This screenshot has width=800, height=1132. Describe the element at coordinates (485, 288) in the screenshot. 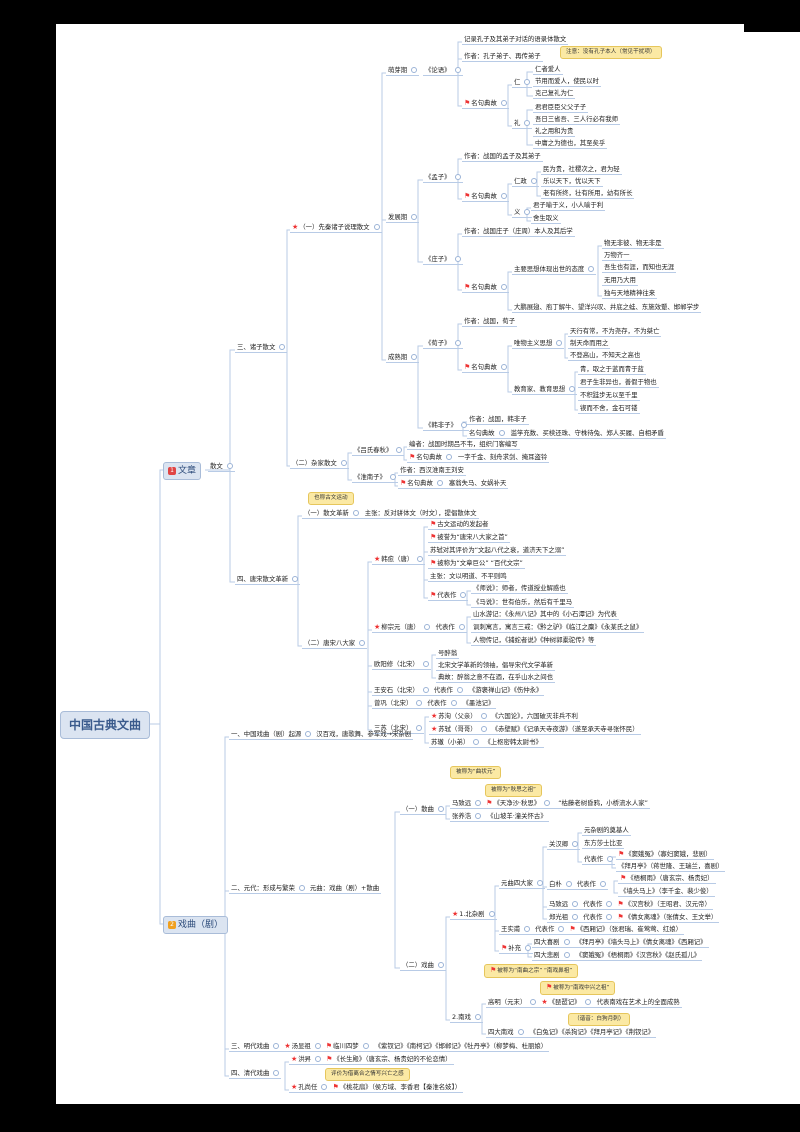

I see `node-zhuangzi-quotes: ⚑名句典故` at that location.